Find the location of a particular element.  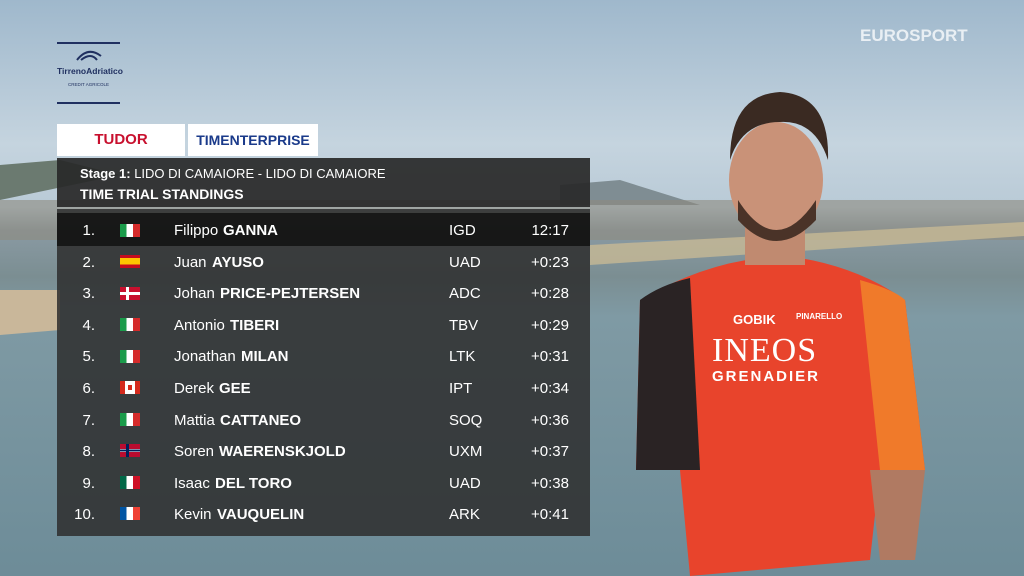

stage-label: Stage 1: is located at coordinates (105, 173).